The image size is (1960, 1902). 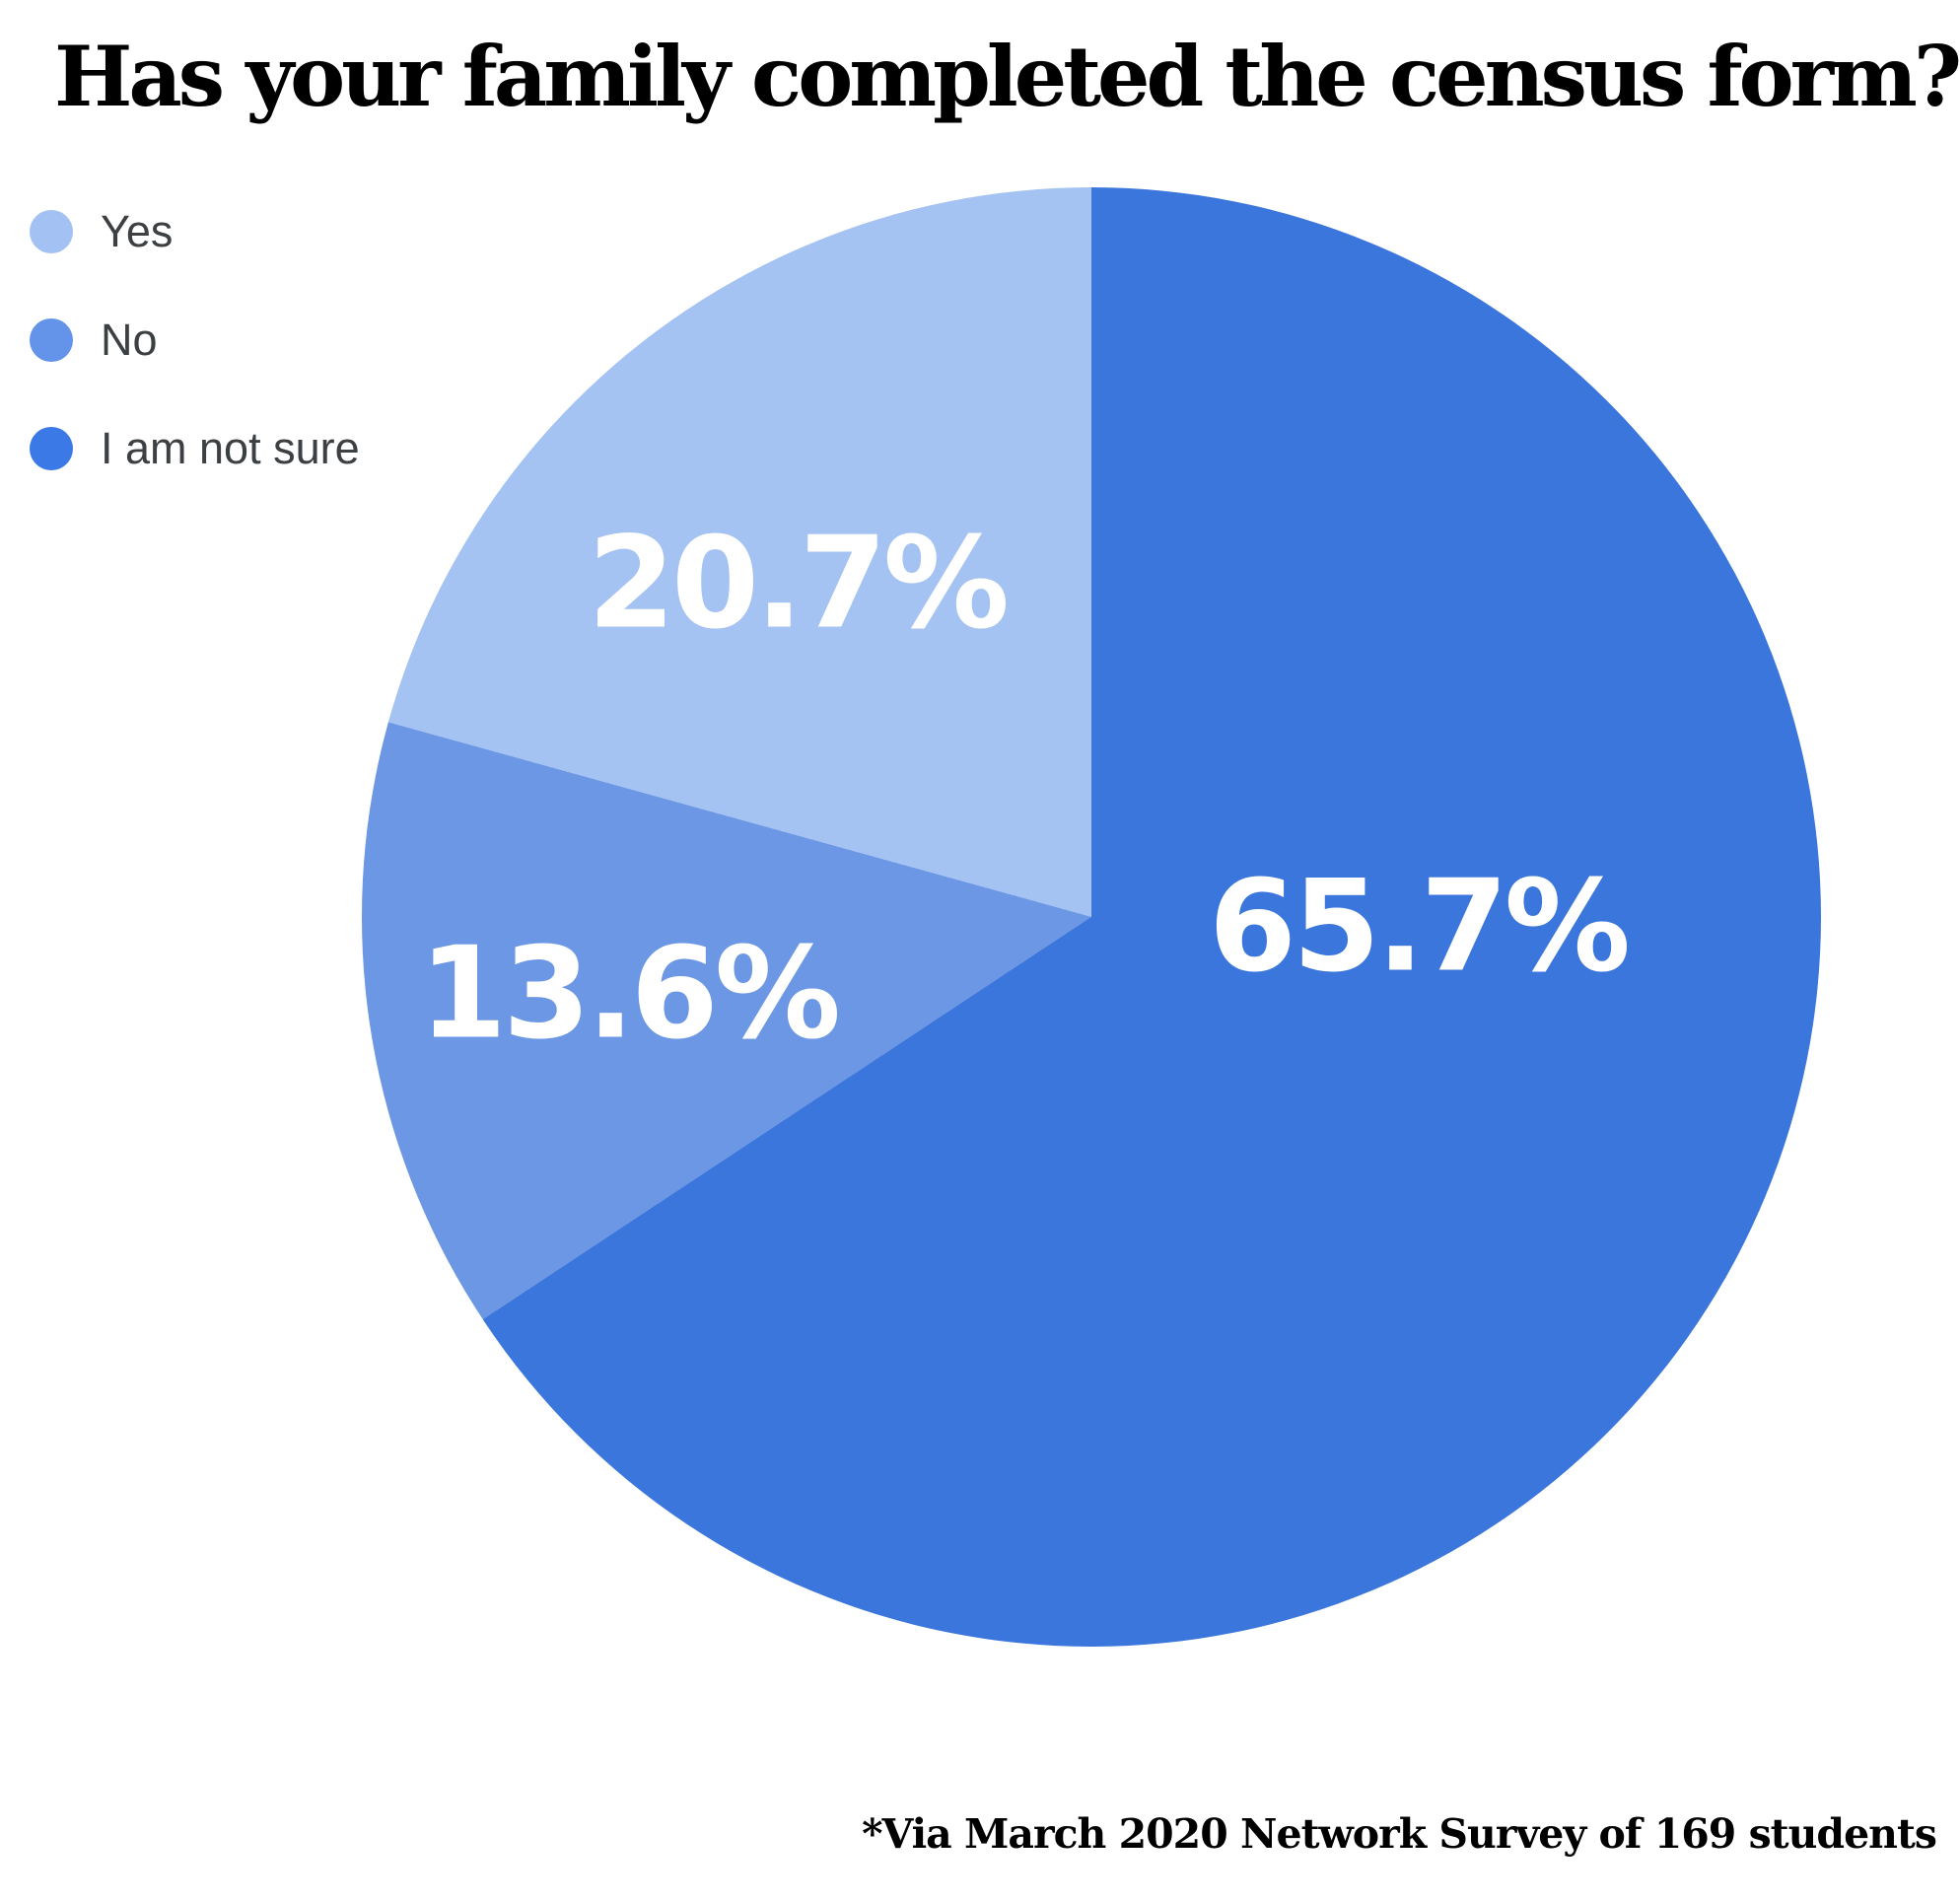 What do you see at coordinates (1419, 927) in the screenshot?
I see `slice-label-not-sure: 65.7%` at bounding box center [1419, 927].